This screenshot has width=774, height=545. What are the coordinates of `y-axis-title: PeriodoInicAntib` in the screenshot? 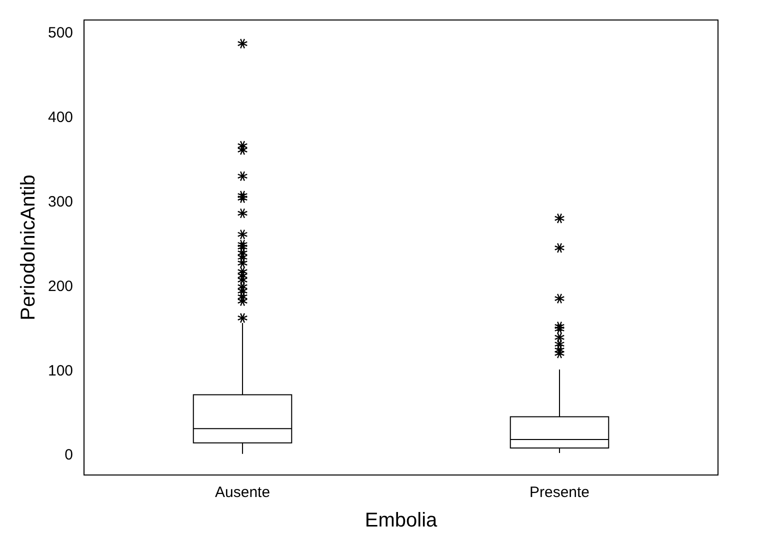 It's located at (29, 247).